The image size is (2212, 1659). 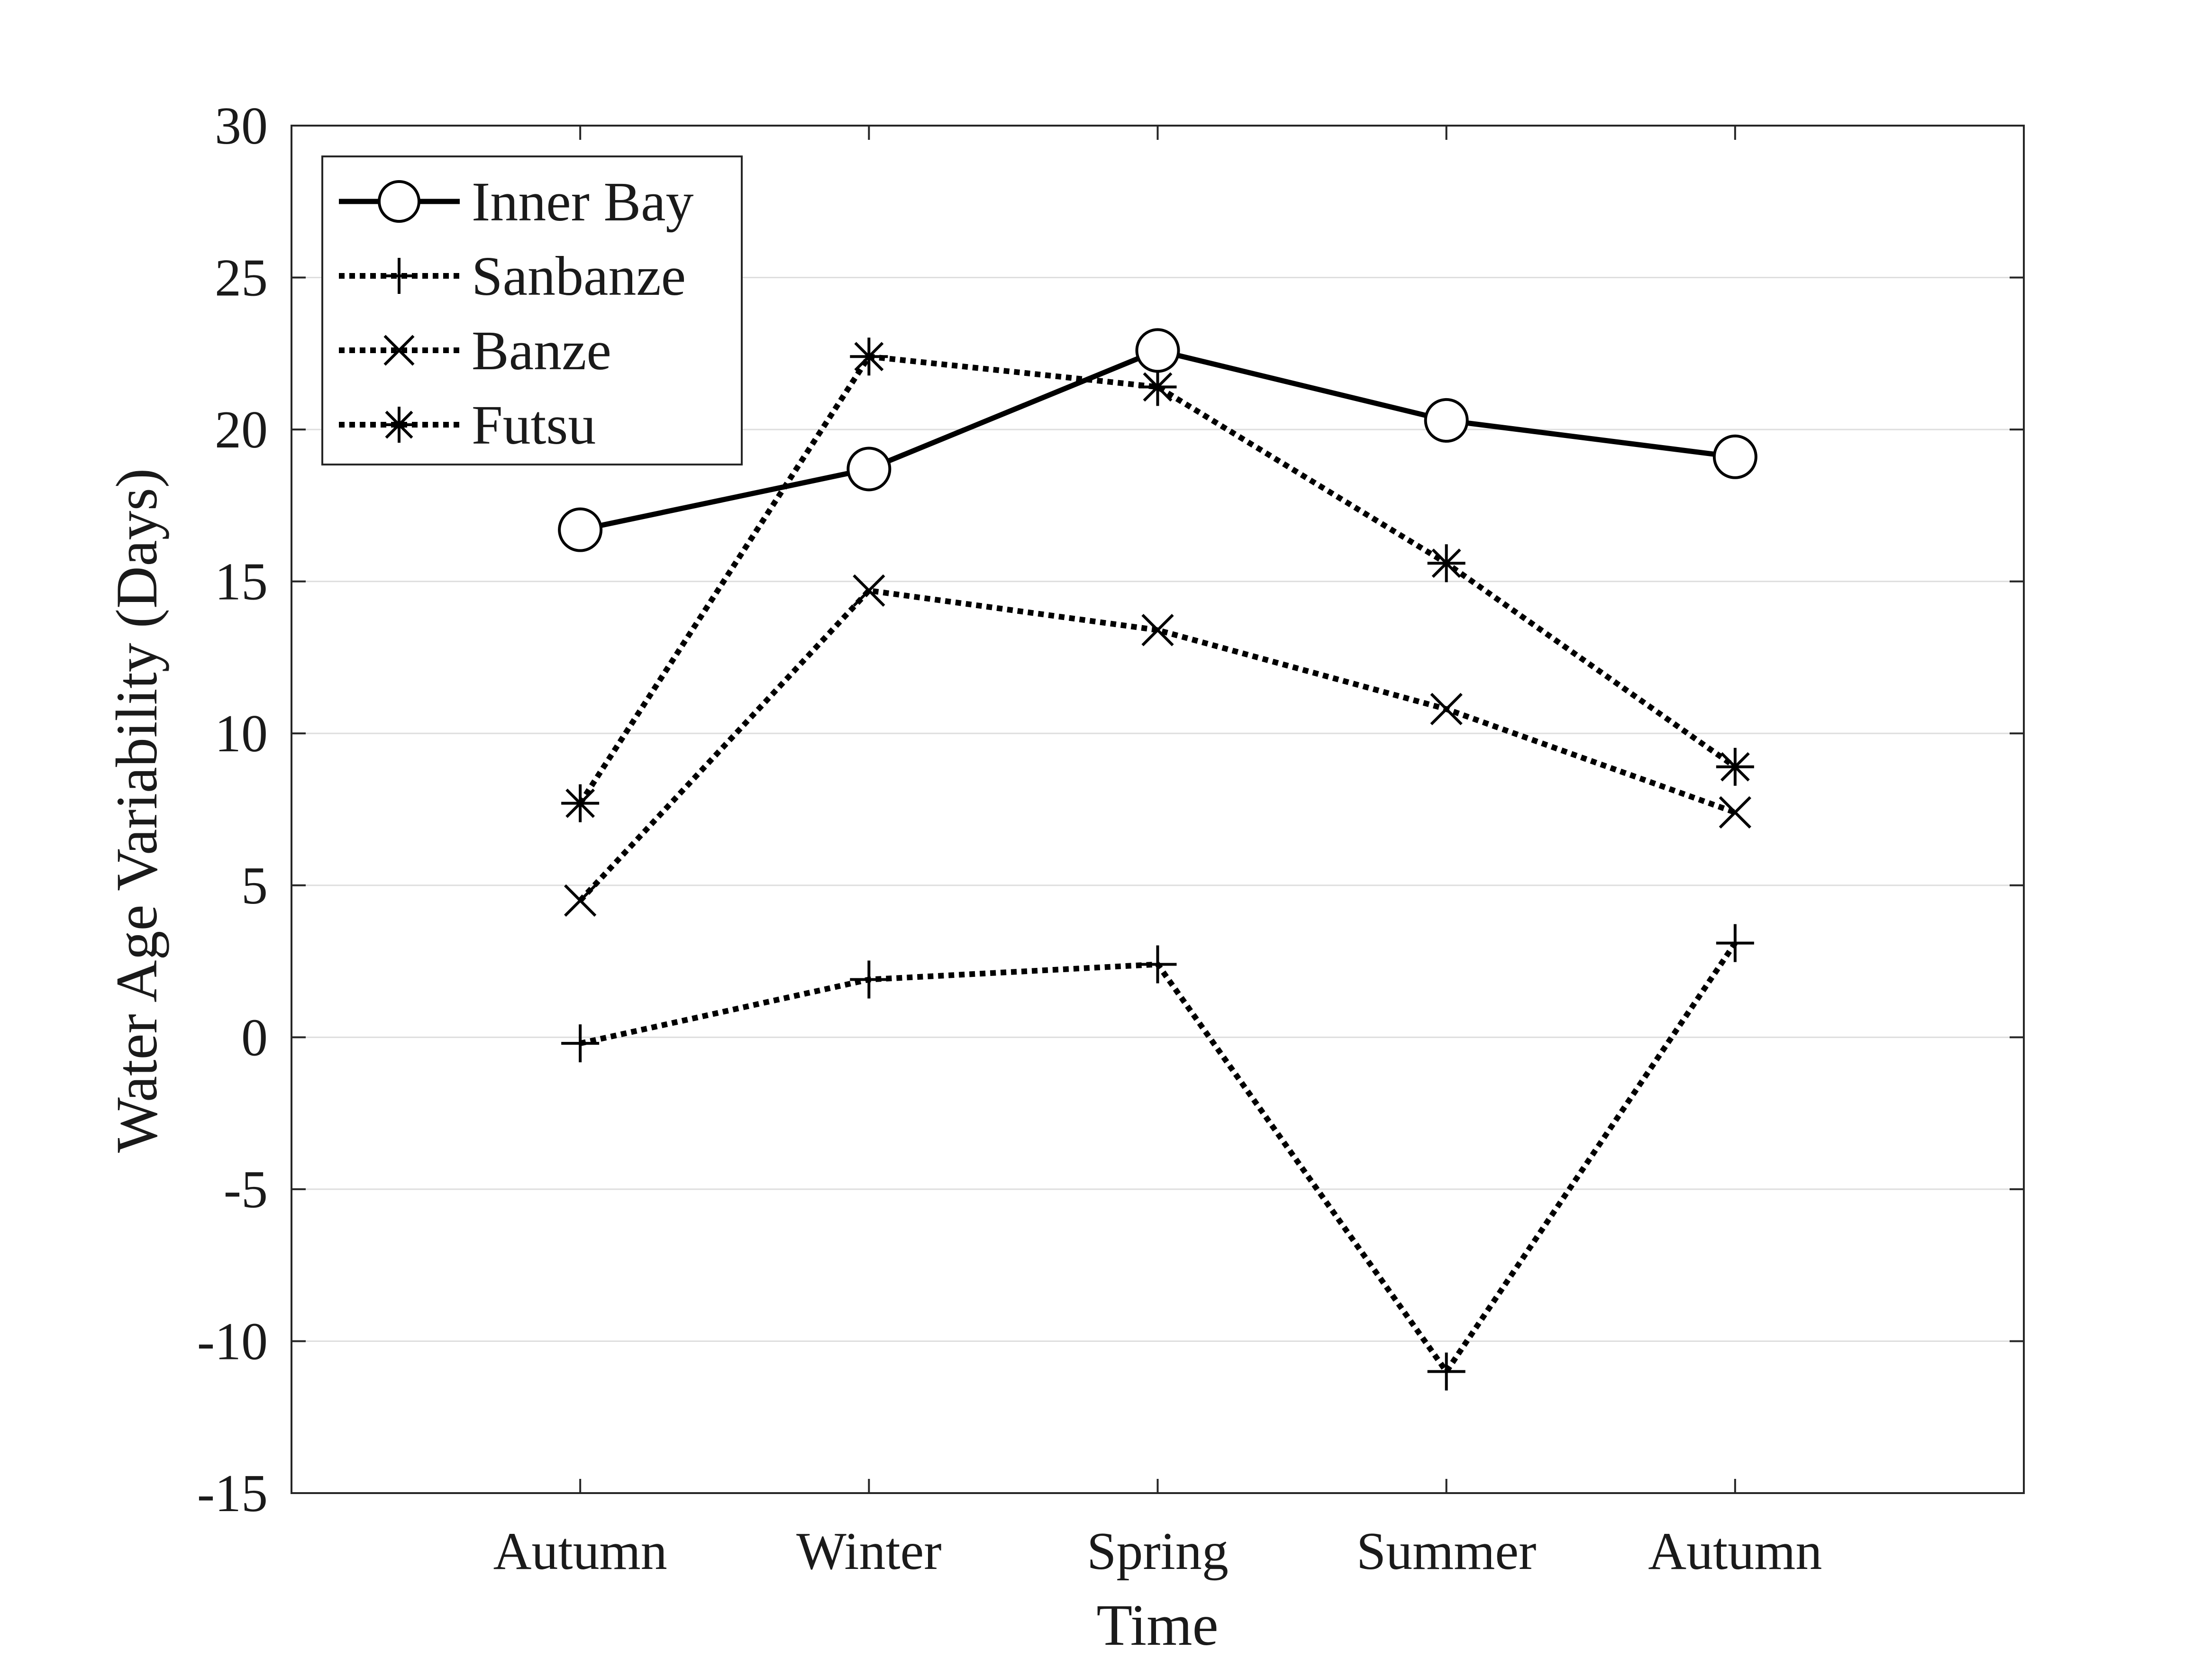 What do you see at coordinates (399, 425) in the screenshot?
I see `legend-marker-star` at bounding box center [399, 425].